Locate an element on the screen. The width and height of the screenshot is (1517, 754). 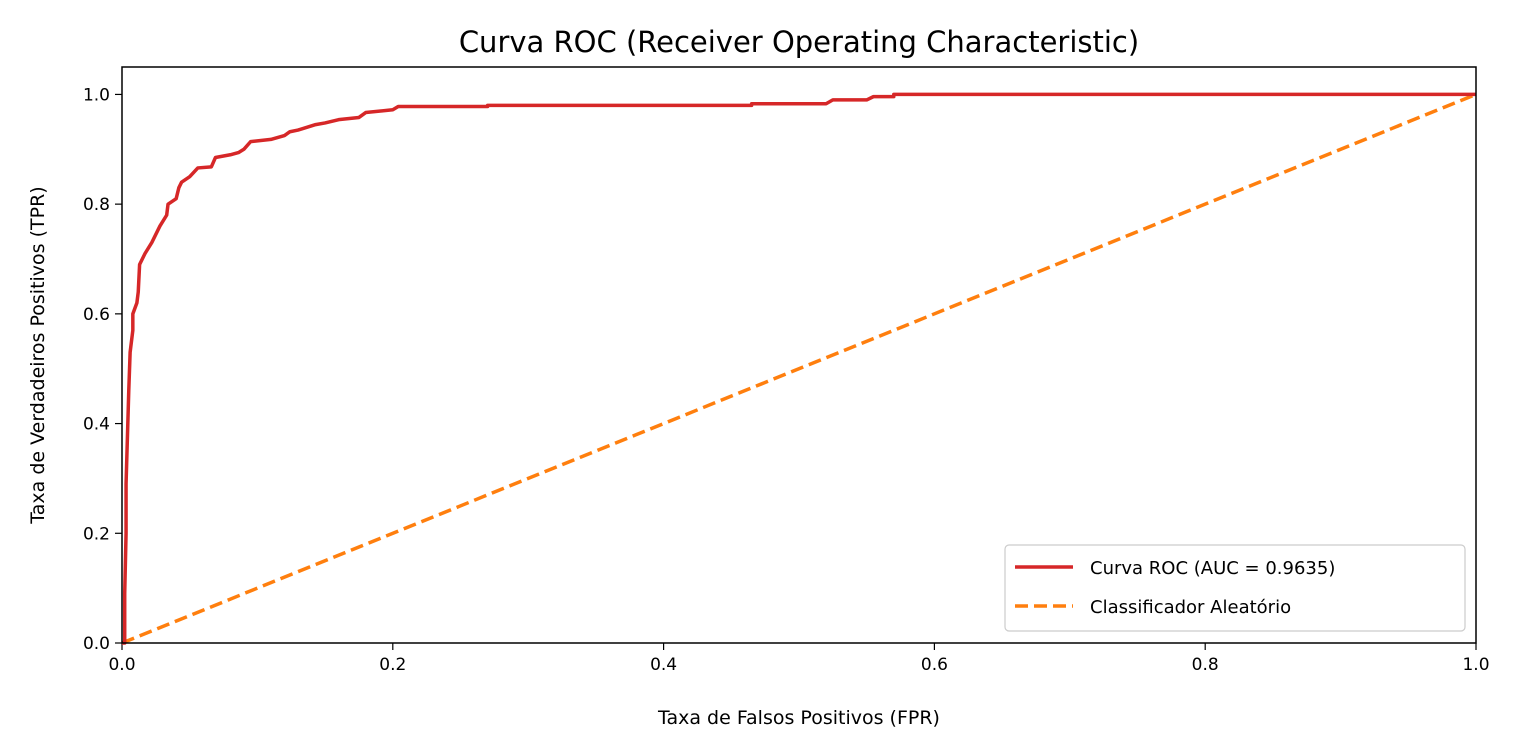
x-tick-label: 0.6 is located at coordinates (934, 665).